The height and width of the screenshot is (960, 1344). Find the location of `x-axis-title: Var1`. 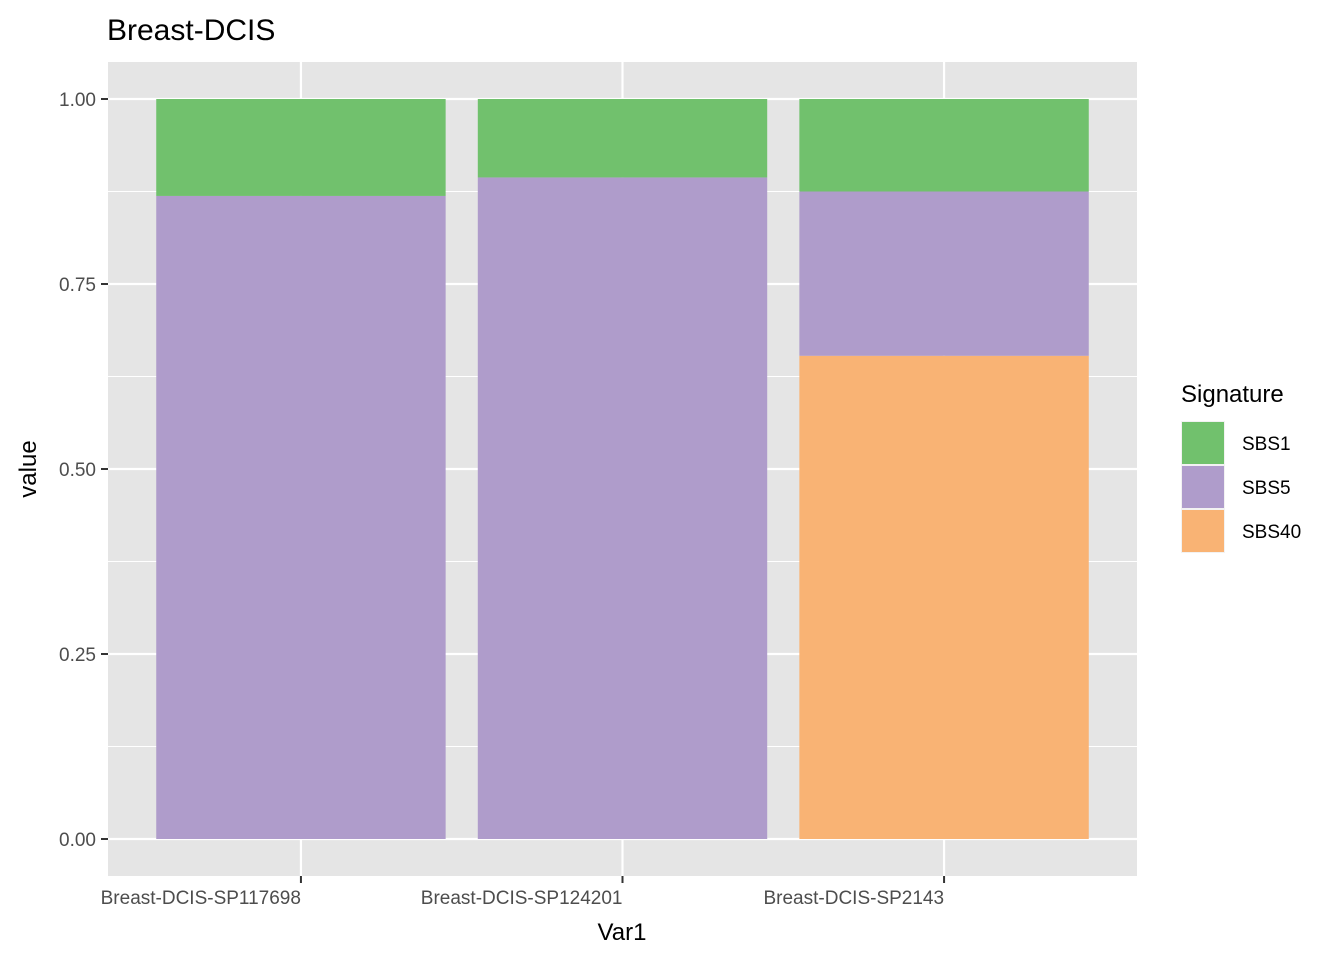

x-axis-title: Var1 is located at coordinates (622, 932).